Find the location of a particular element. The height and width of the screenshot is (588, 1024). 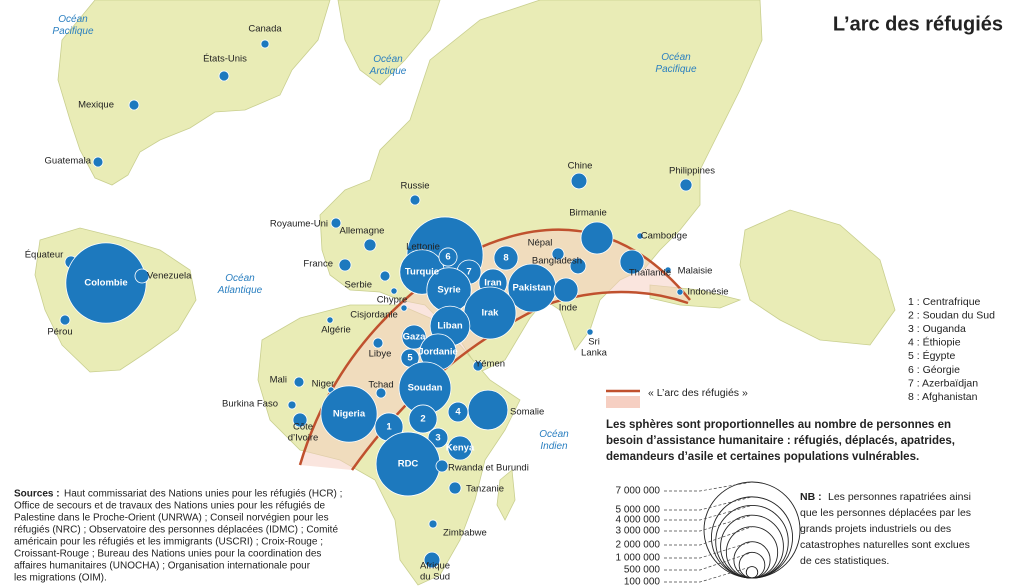

nb-line: grands projets industriels ou des is located at coordinates (875, 529).